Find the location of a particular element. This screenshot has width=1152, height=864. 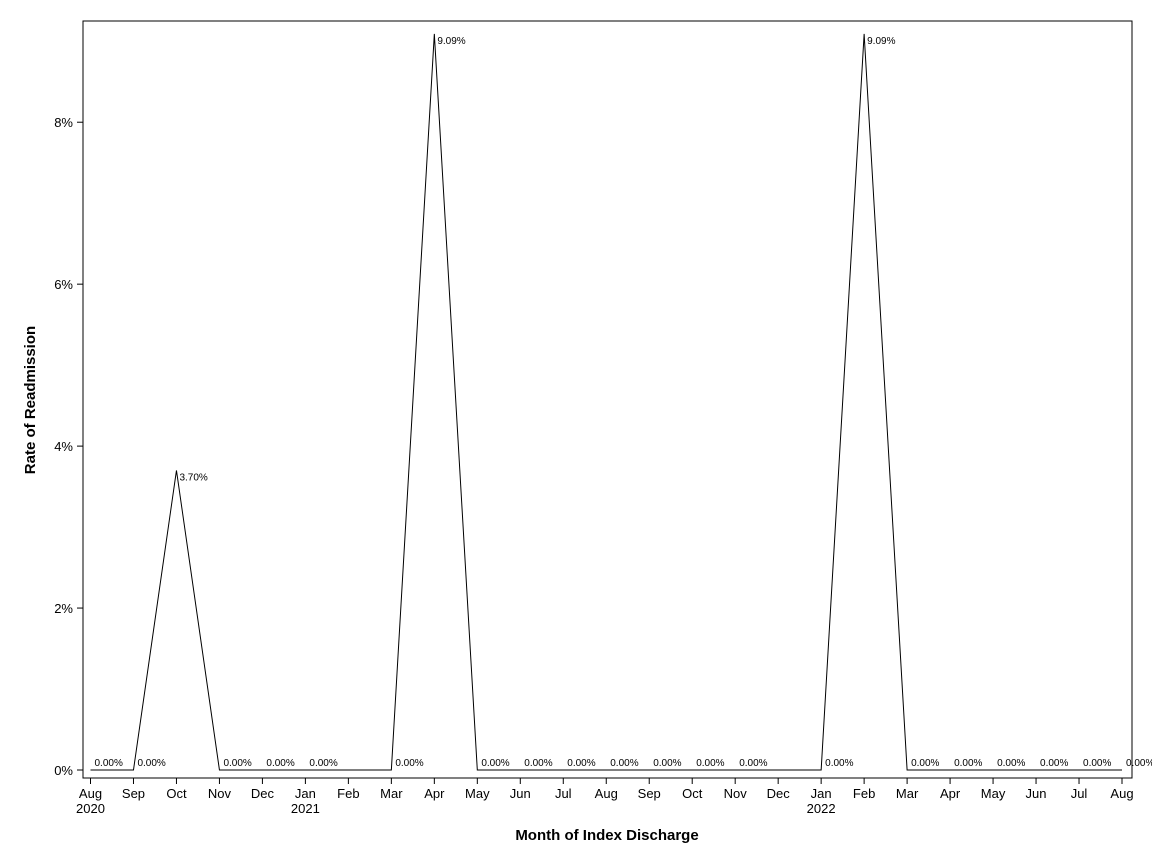

y-axis-title: Rate of Readmission is located at coordinates (30, 400).